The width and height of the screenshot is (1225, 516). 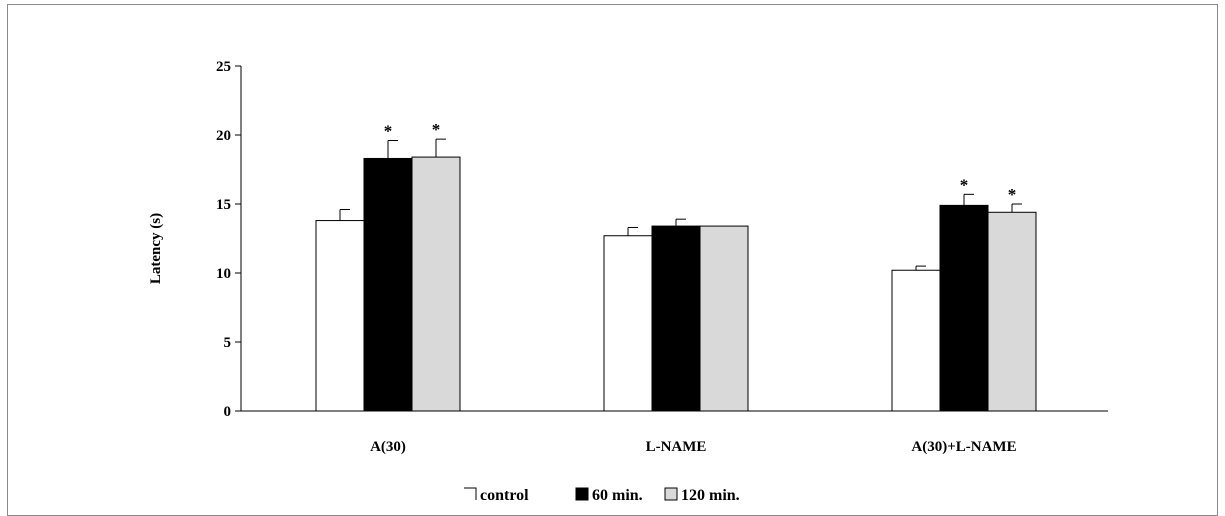 I want to click on y-tick-label: 15, so click(x=223, y=205).